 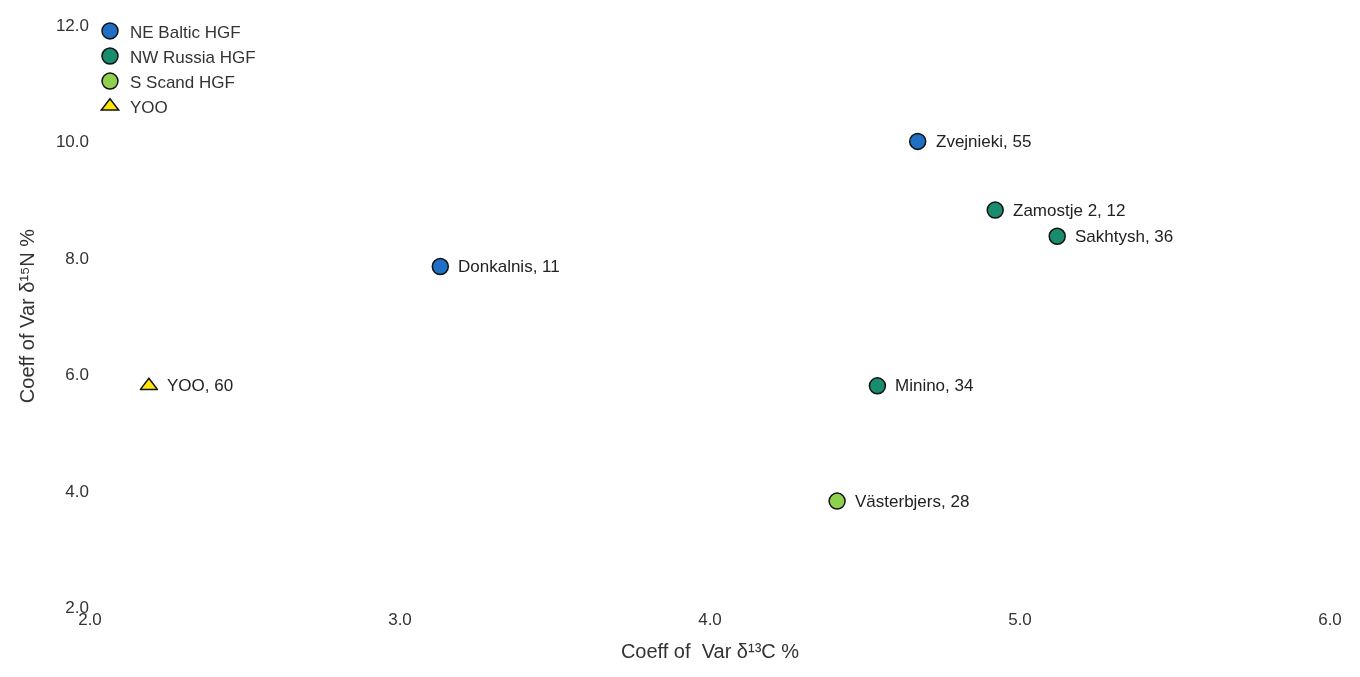 What do you see at coordinates (72, 25) in the screenshot?
I see `y-tick-label: 12.0` at bounding box center [72, 25].